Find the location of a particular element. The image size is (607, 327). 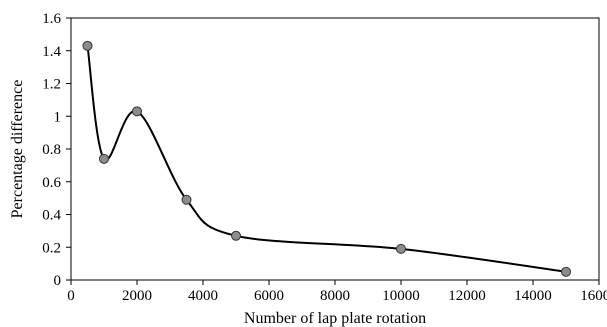

y-tick-label: 0 is located at coordinates (58, 281).